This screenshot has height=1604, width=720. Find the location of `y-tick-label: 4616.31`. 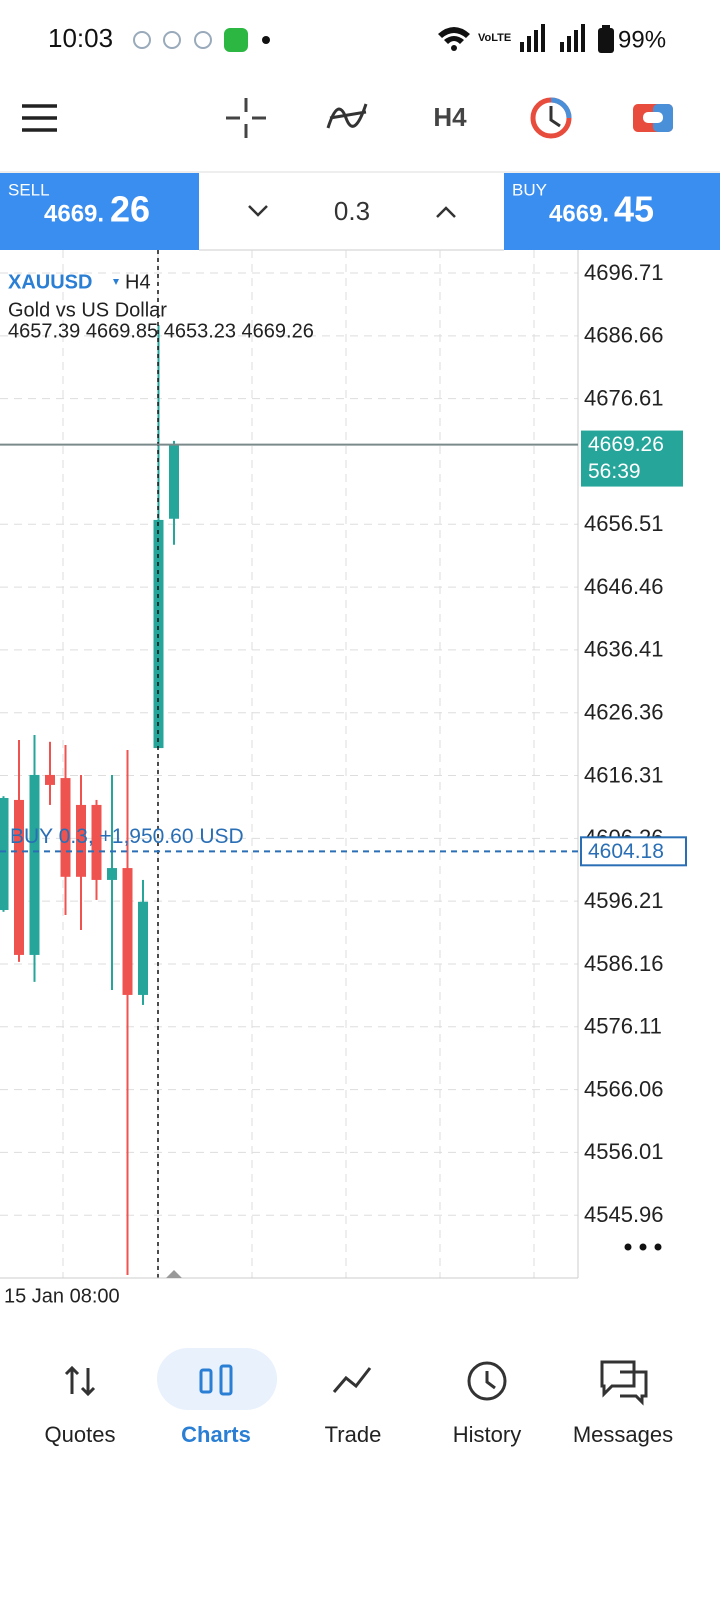

y-tick-label: 4616.31 is located at coordinates (624, 774).